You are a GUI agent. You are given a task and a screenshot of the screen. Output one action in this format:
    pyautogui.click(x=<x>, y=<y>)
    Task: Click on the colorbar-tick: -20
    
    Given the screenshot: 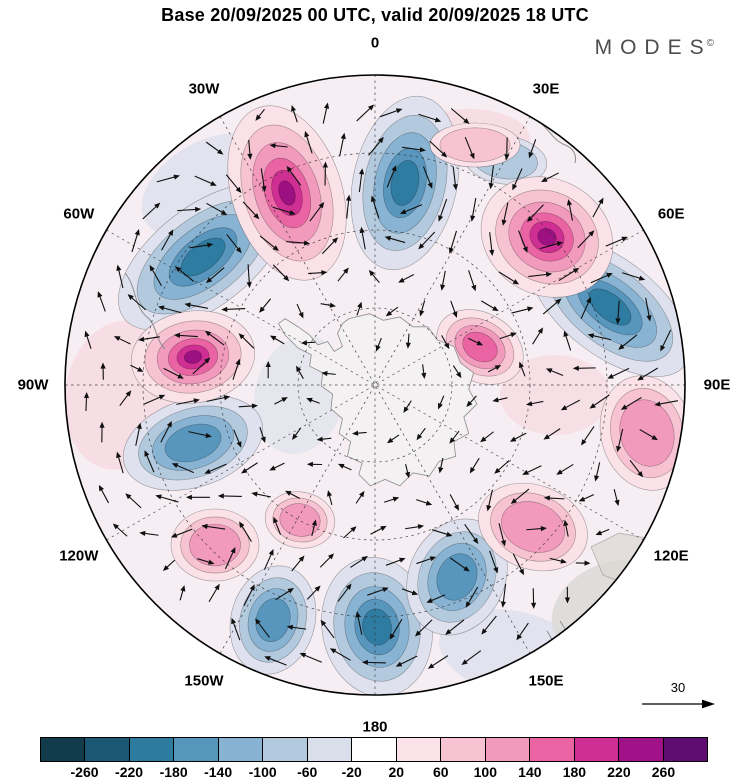 What is the action you would take?
    pyautogui.click(x=351, y=772)
    